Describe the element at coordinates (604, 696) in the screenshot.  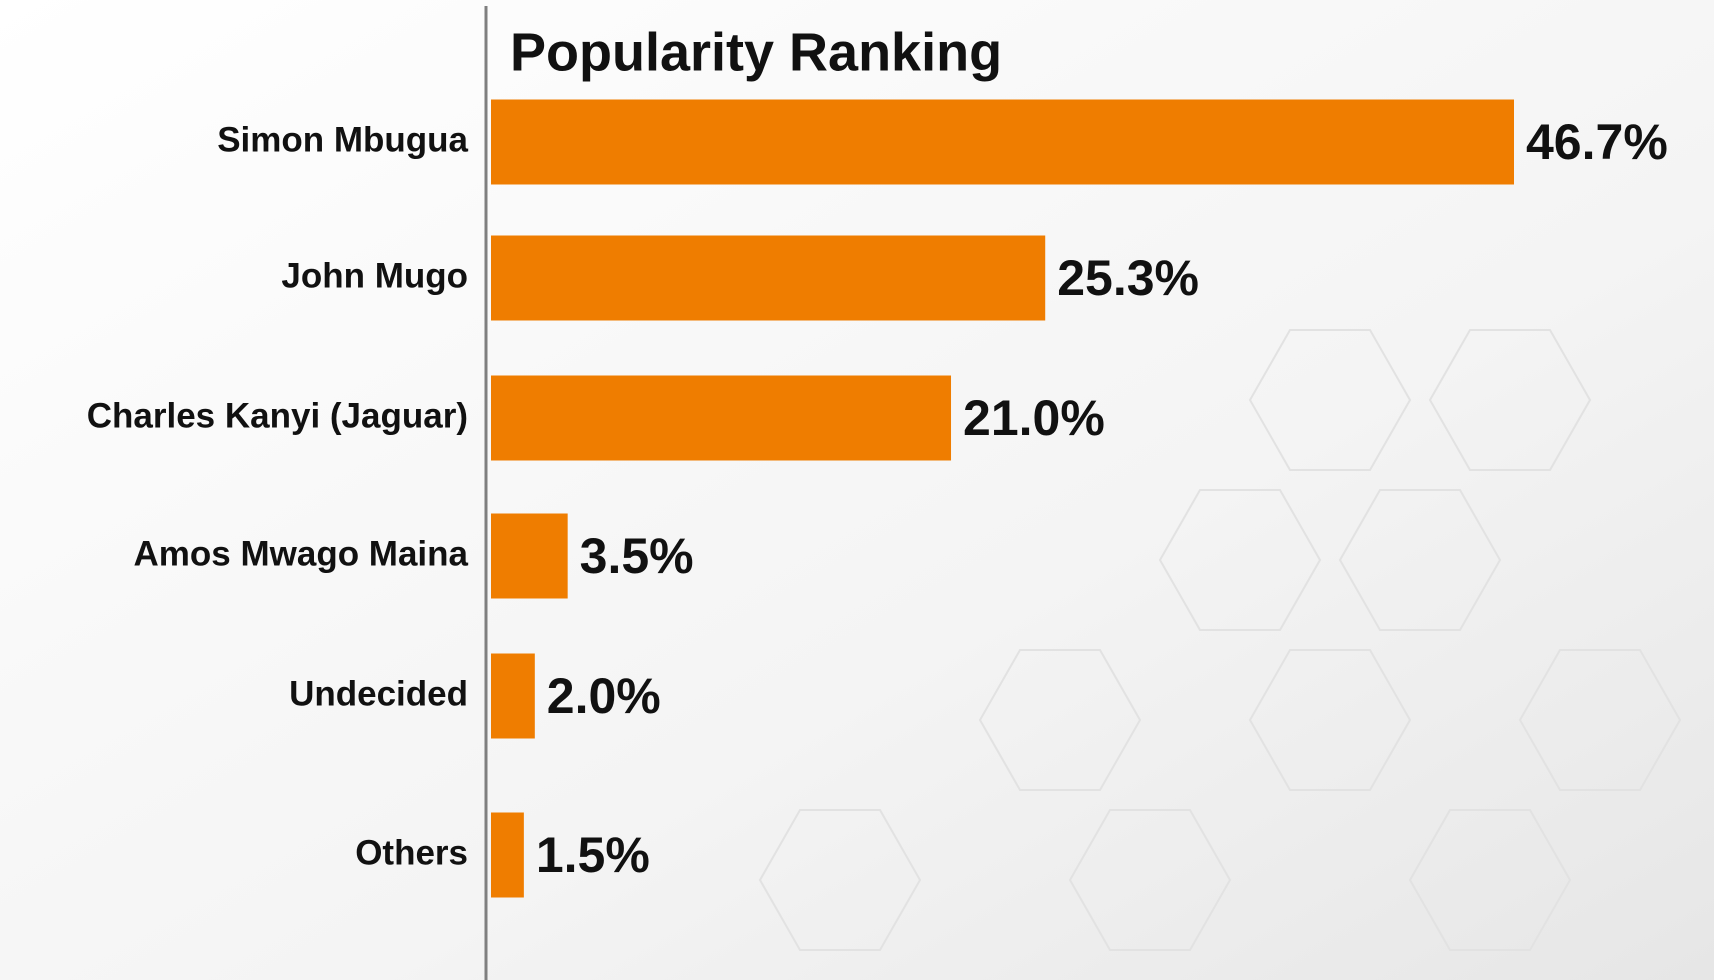
I see `value-label: 2.0%` at that location.